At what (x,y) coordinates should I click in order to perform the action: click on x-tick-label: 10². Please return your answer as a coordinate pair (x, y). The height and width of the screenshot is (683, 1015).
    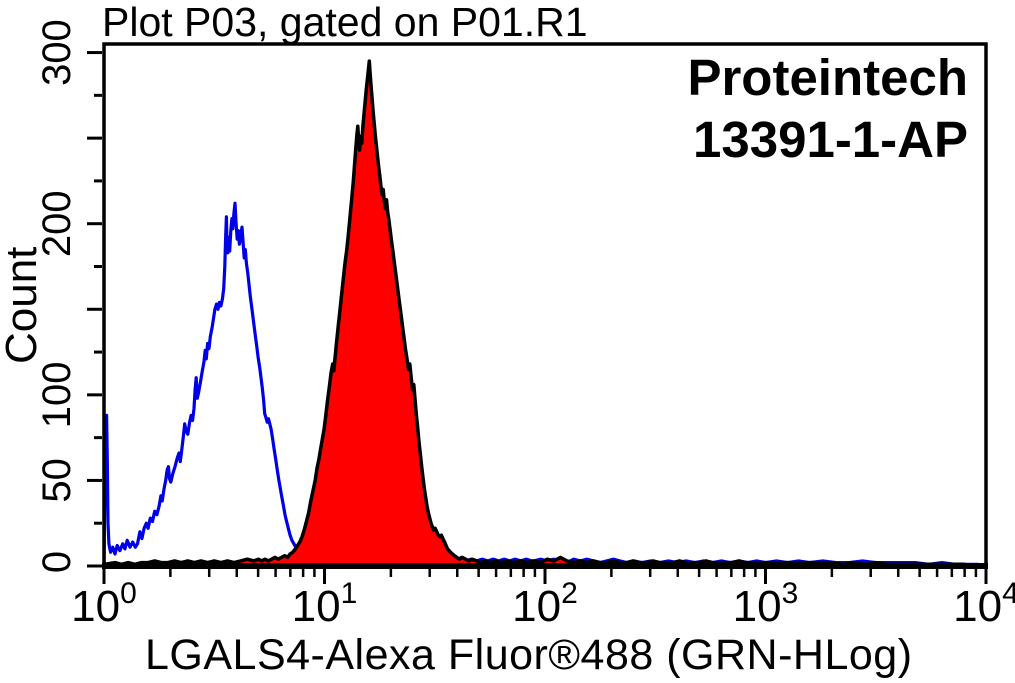
    Looking at the image, I should click on (545, 604).